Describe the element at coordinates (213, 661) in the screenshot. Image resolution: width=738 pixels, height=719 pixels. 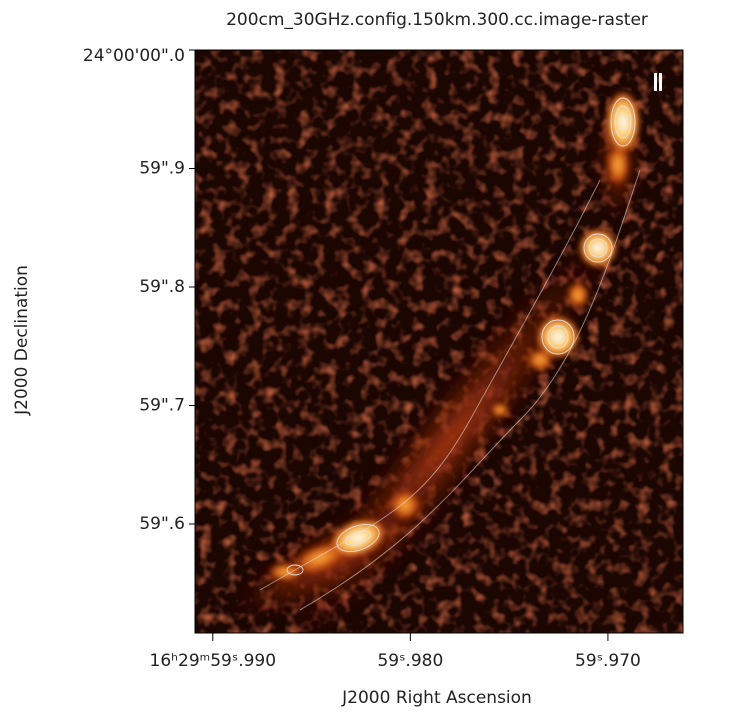
I see `x-tick-label: 16ʰ29ᵐ59ˢ.990` at that location.